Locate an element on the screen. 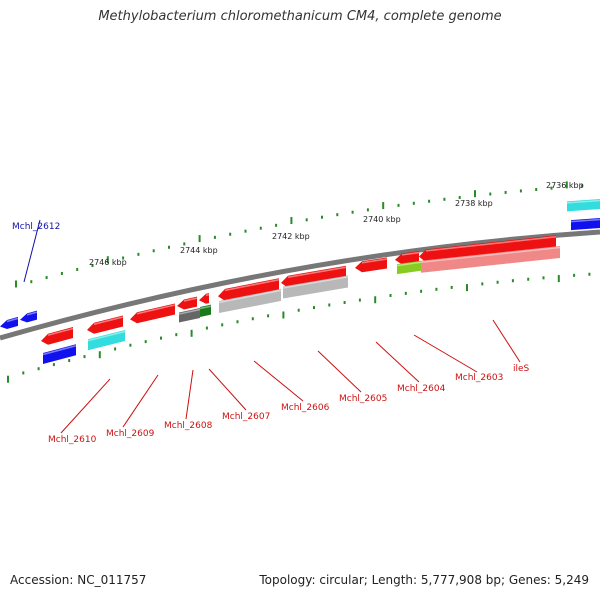 This screenshot has height=600, width=600. gene-block-pink is located at coordinates (490, 259).